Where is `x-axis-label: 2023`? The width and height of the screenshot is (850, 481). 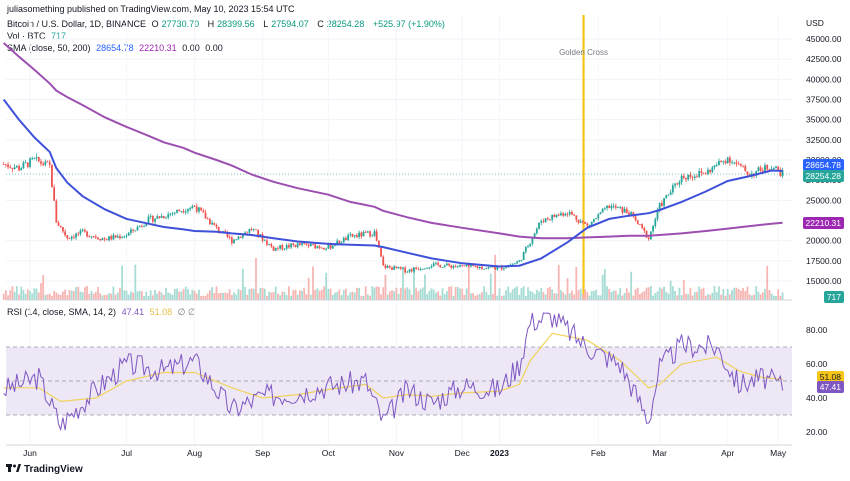 x-axis-label: 2023 is located at coordinates (499, 453).